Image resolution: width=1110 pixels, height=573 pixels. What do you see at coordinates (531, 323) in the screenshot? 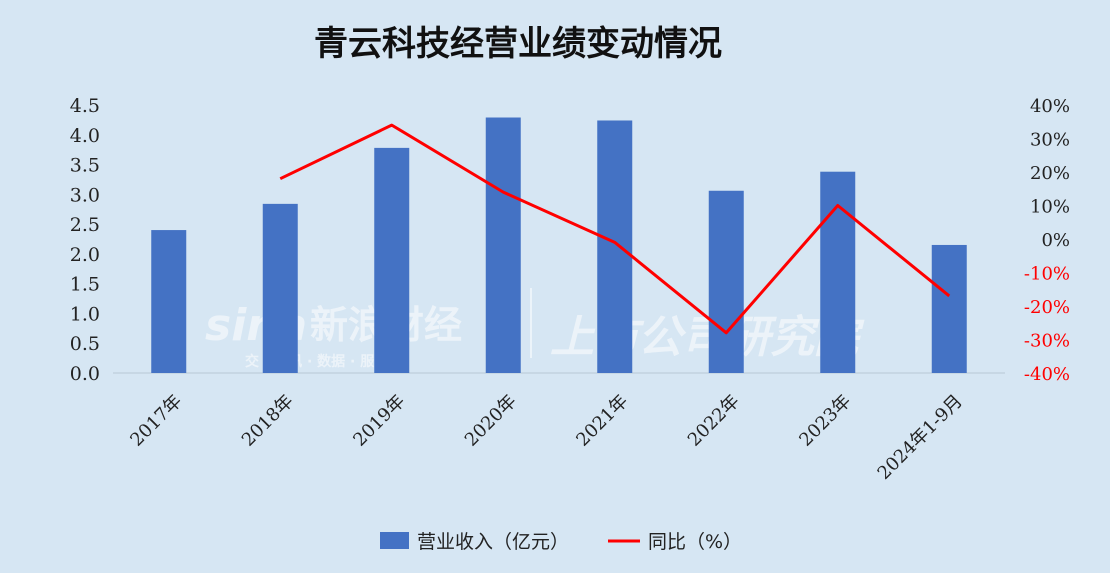
I see `watermark-divider` at bounding box center [531, 323].